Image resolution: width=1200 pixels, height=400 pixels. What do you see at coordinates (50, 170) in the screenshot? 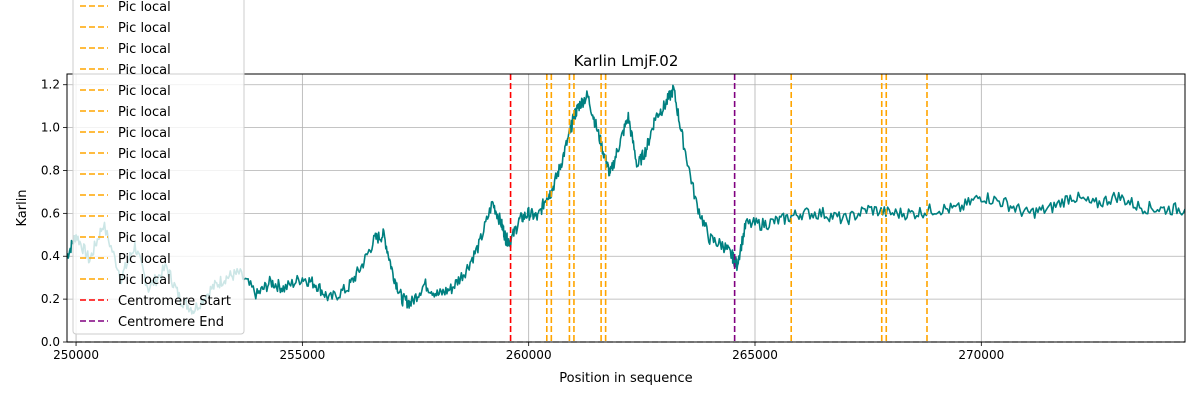
I see `y-tick-label: 0.8` at bounding box center [50, 170].